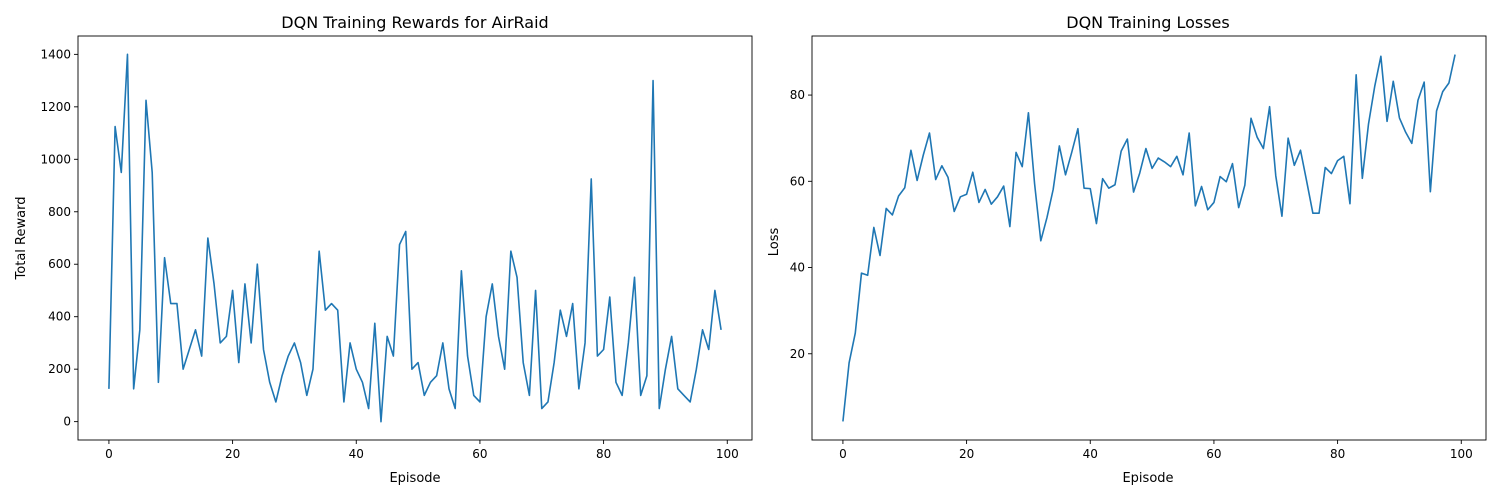 The image size is (1500, 500). What do you see at coordinates (414, 22) in the screenshot?
I see `rewards-chart-title: DQN Training Rewards for AirRaid` at bounding box center [414, 22].